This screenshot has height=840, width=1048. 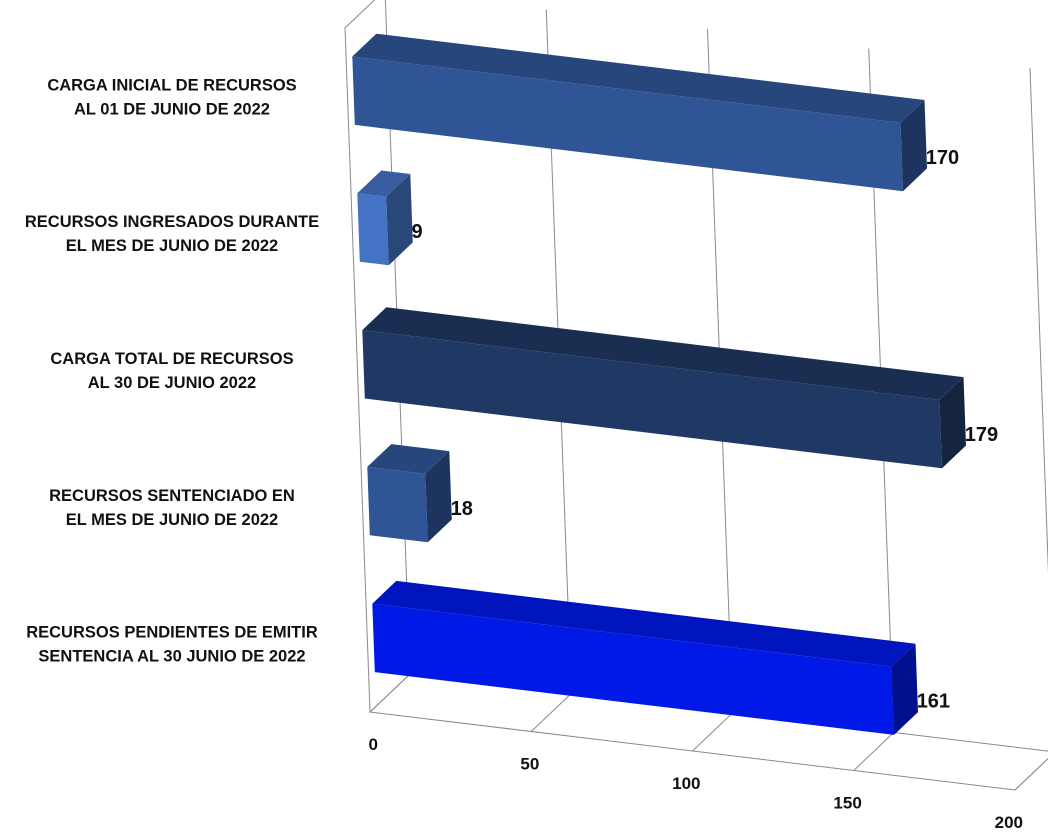 I want to click on x-tick-200: 200, so click(x=1009, y=822).